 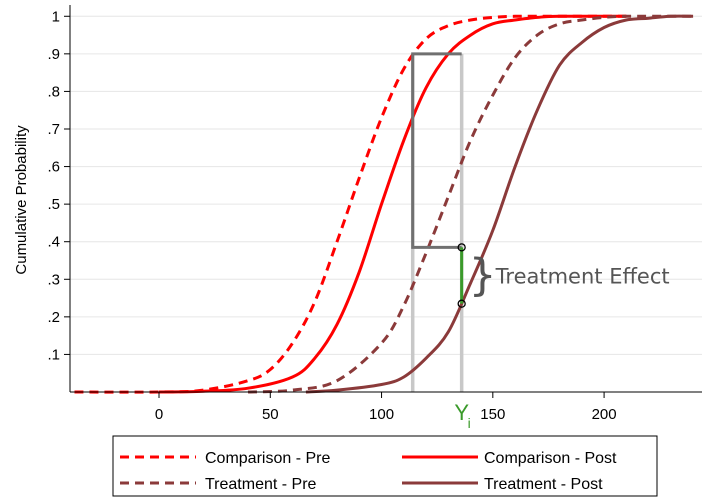 I want to click on x-marker-subscript: i, so click(x=469, y=423).